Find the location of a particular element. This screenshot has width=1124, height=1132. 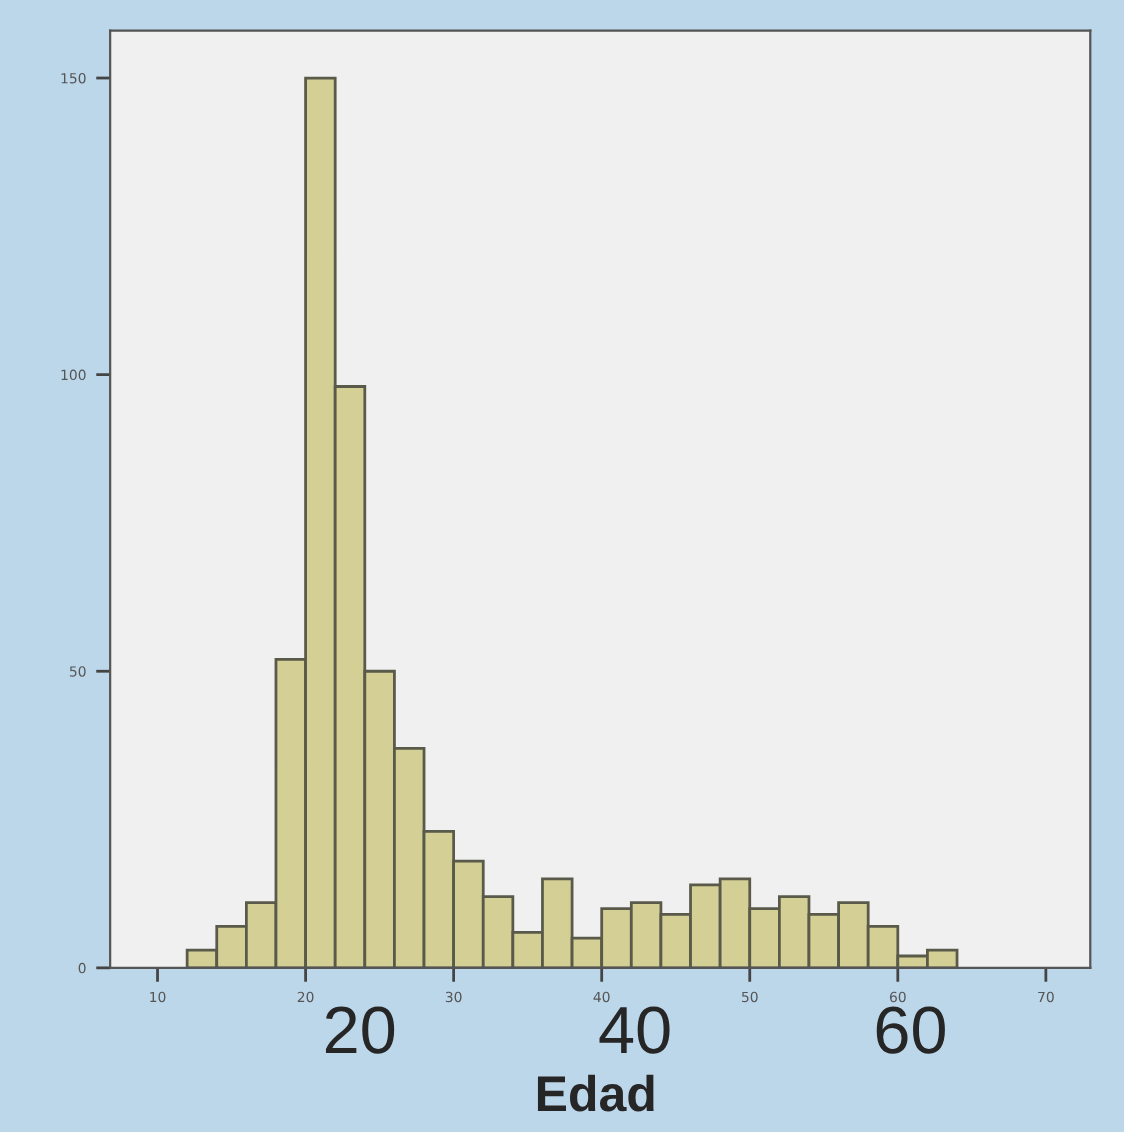

x-axis-title: Edad is located at coordinates (595, 1093).